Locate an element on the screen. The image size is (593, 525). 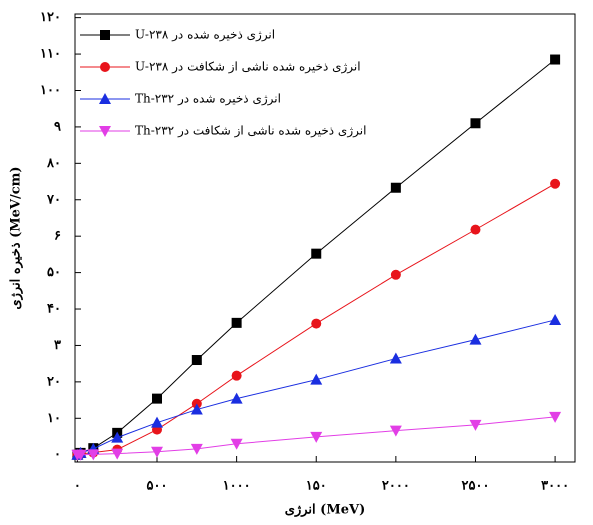
y-tick-label: ۸۰ is located at coordinates (53, 163).